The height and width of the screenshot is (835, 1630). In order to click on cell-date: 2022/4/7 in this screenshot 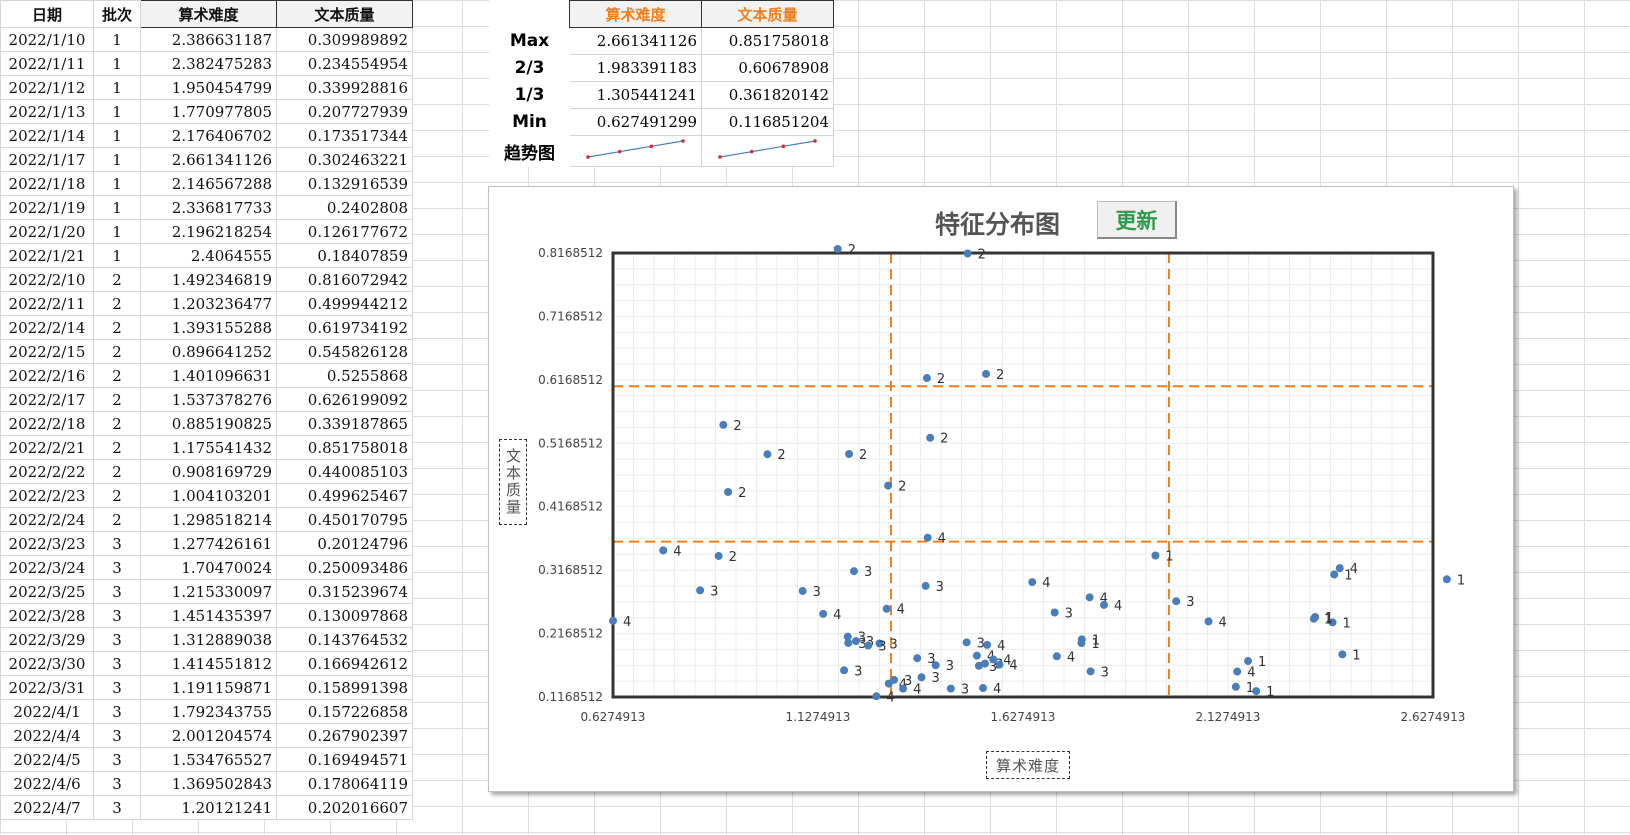, I will do `click(47, 807)`.